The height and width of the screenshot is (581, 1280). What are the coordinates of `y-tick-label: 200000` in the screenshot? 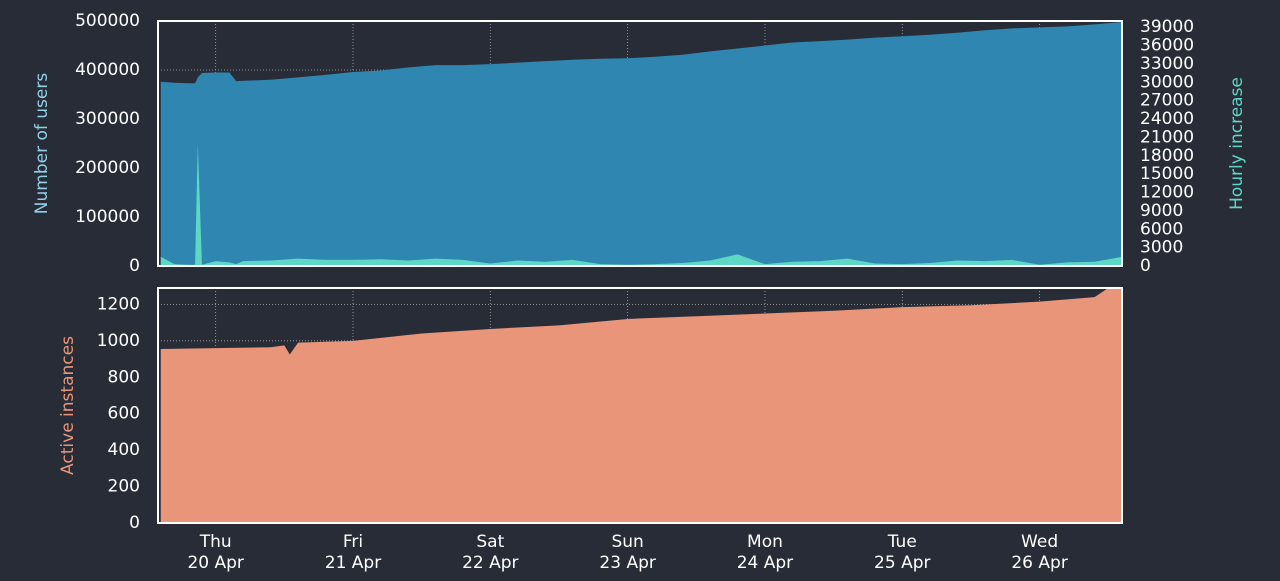 It's located at (107, 168).